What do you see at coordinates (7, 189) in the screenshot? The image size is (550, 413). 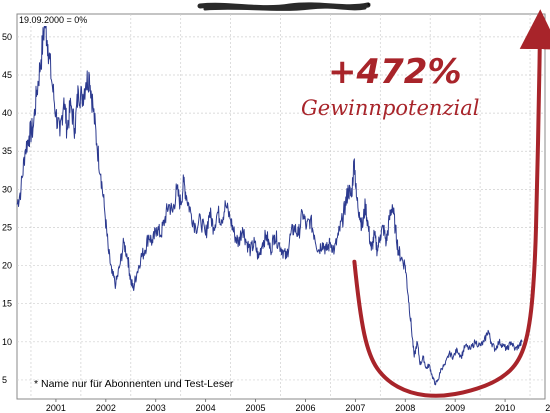 I see `y-tick-label: 30` at bounding box center [7, 189].